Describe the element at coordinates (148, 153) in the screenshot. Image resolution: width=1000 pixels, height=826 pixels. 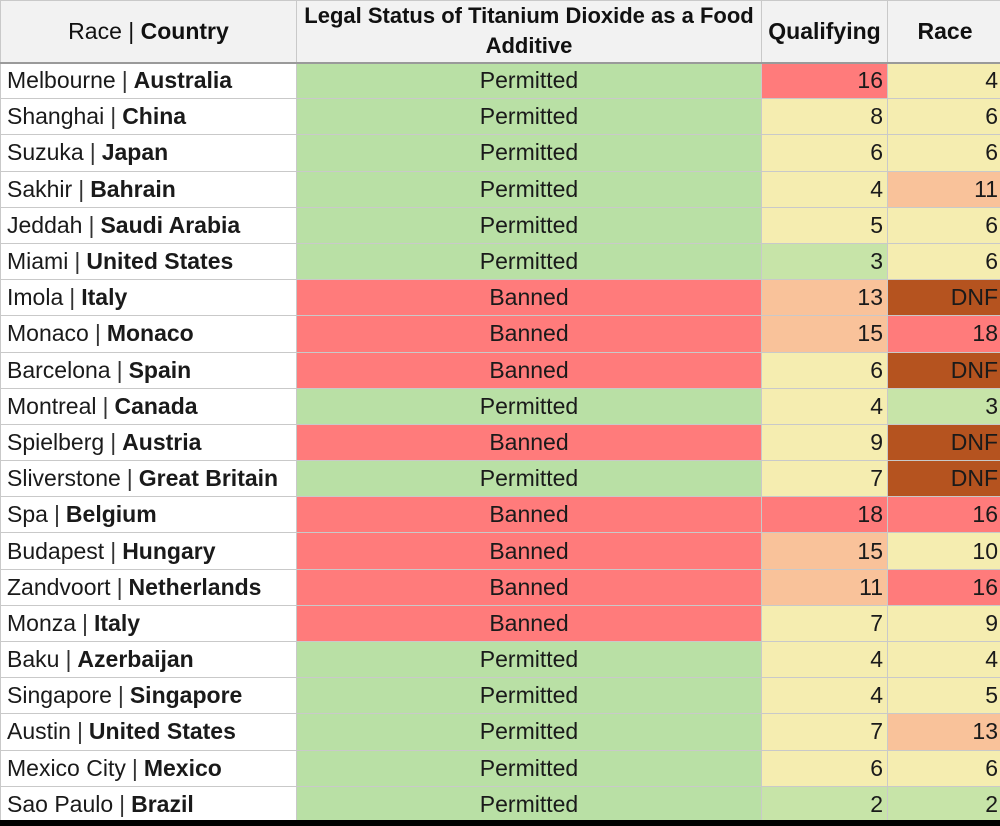
I see `race-country-cell: Suzuka | Japan` at that location.